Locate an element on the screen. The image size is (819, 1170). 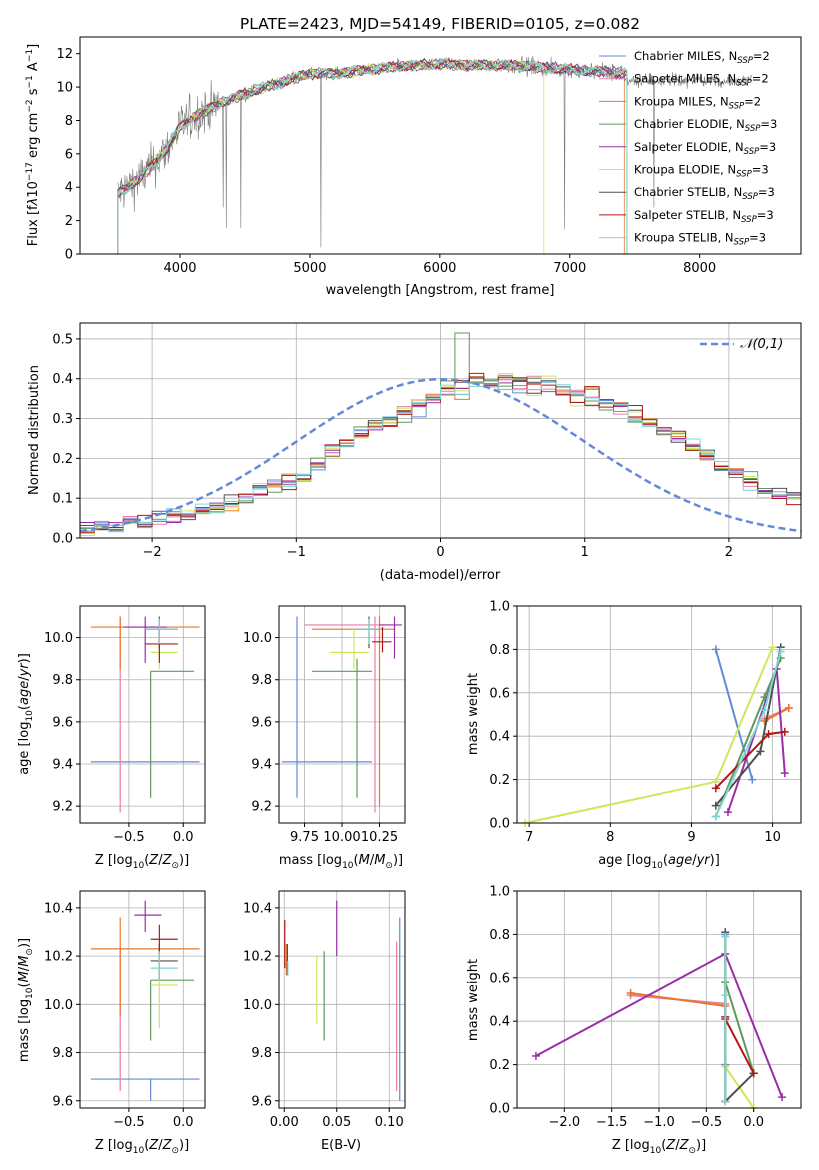
mass-weight-vs-Z-xlabel: Z [log10(Z/Z⊙)] is located at coordinates (659, 1147).